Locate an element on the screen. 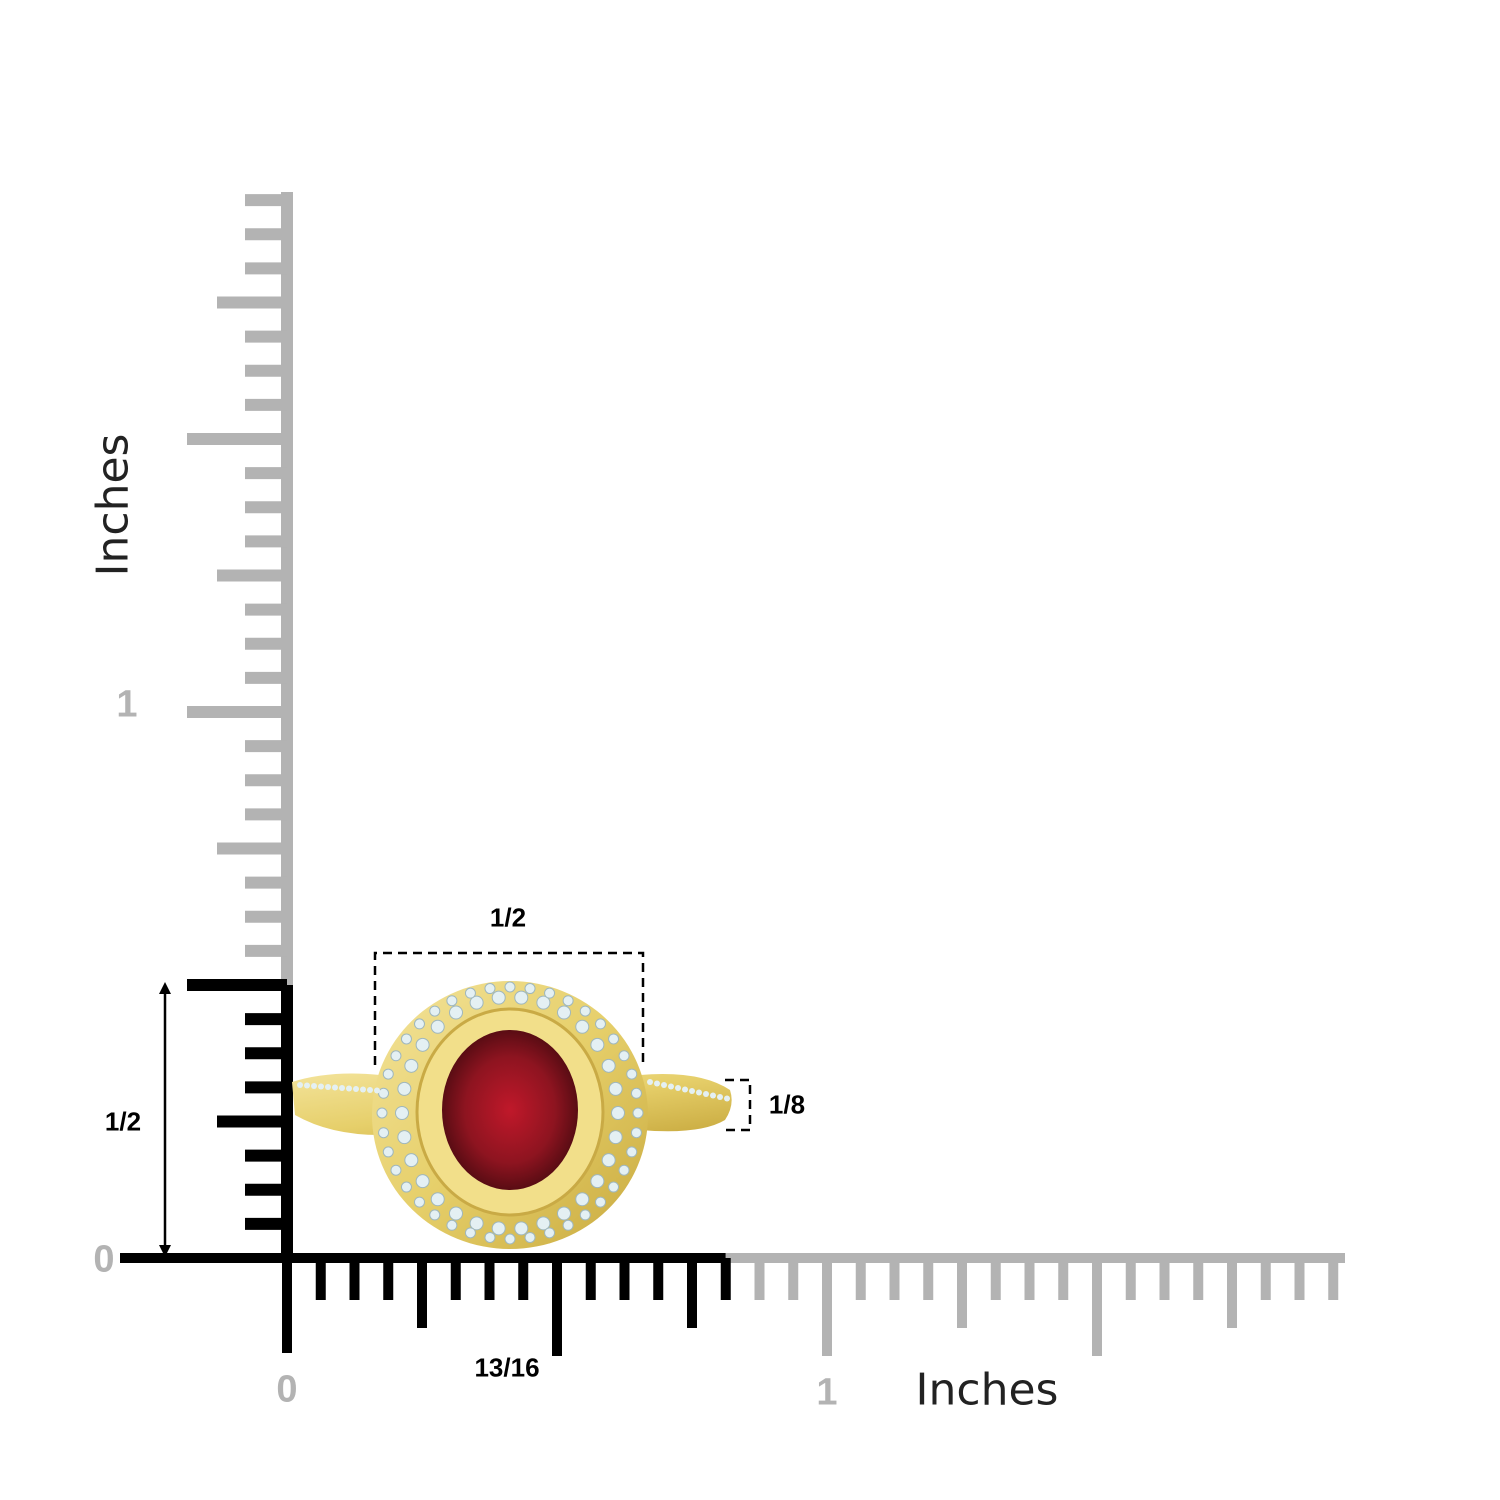  arrow-head-up-icon is located at coordinates (165, 988).